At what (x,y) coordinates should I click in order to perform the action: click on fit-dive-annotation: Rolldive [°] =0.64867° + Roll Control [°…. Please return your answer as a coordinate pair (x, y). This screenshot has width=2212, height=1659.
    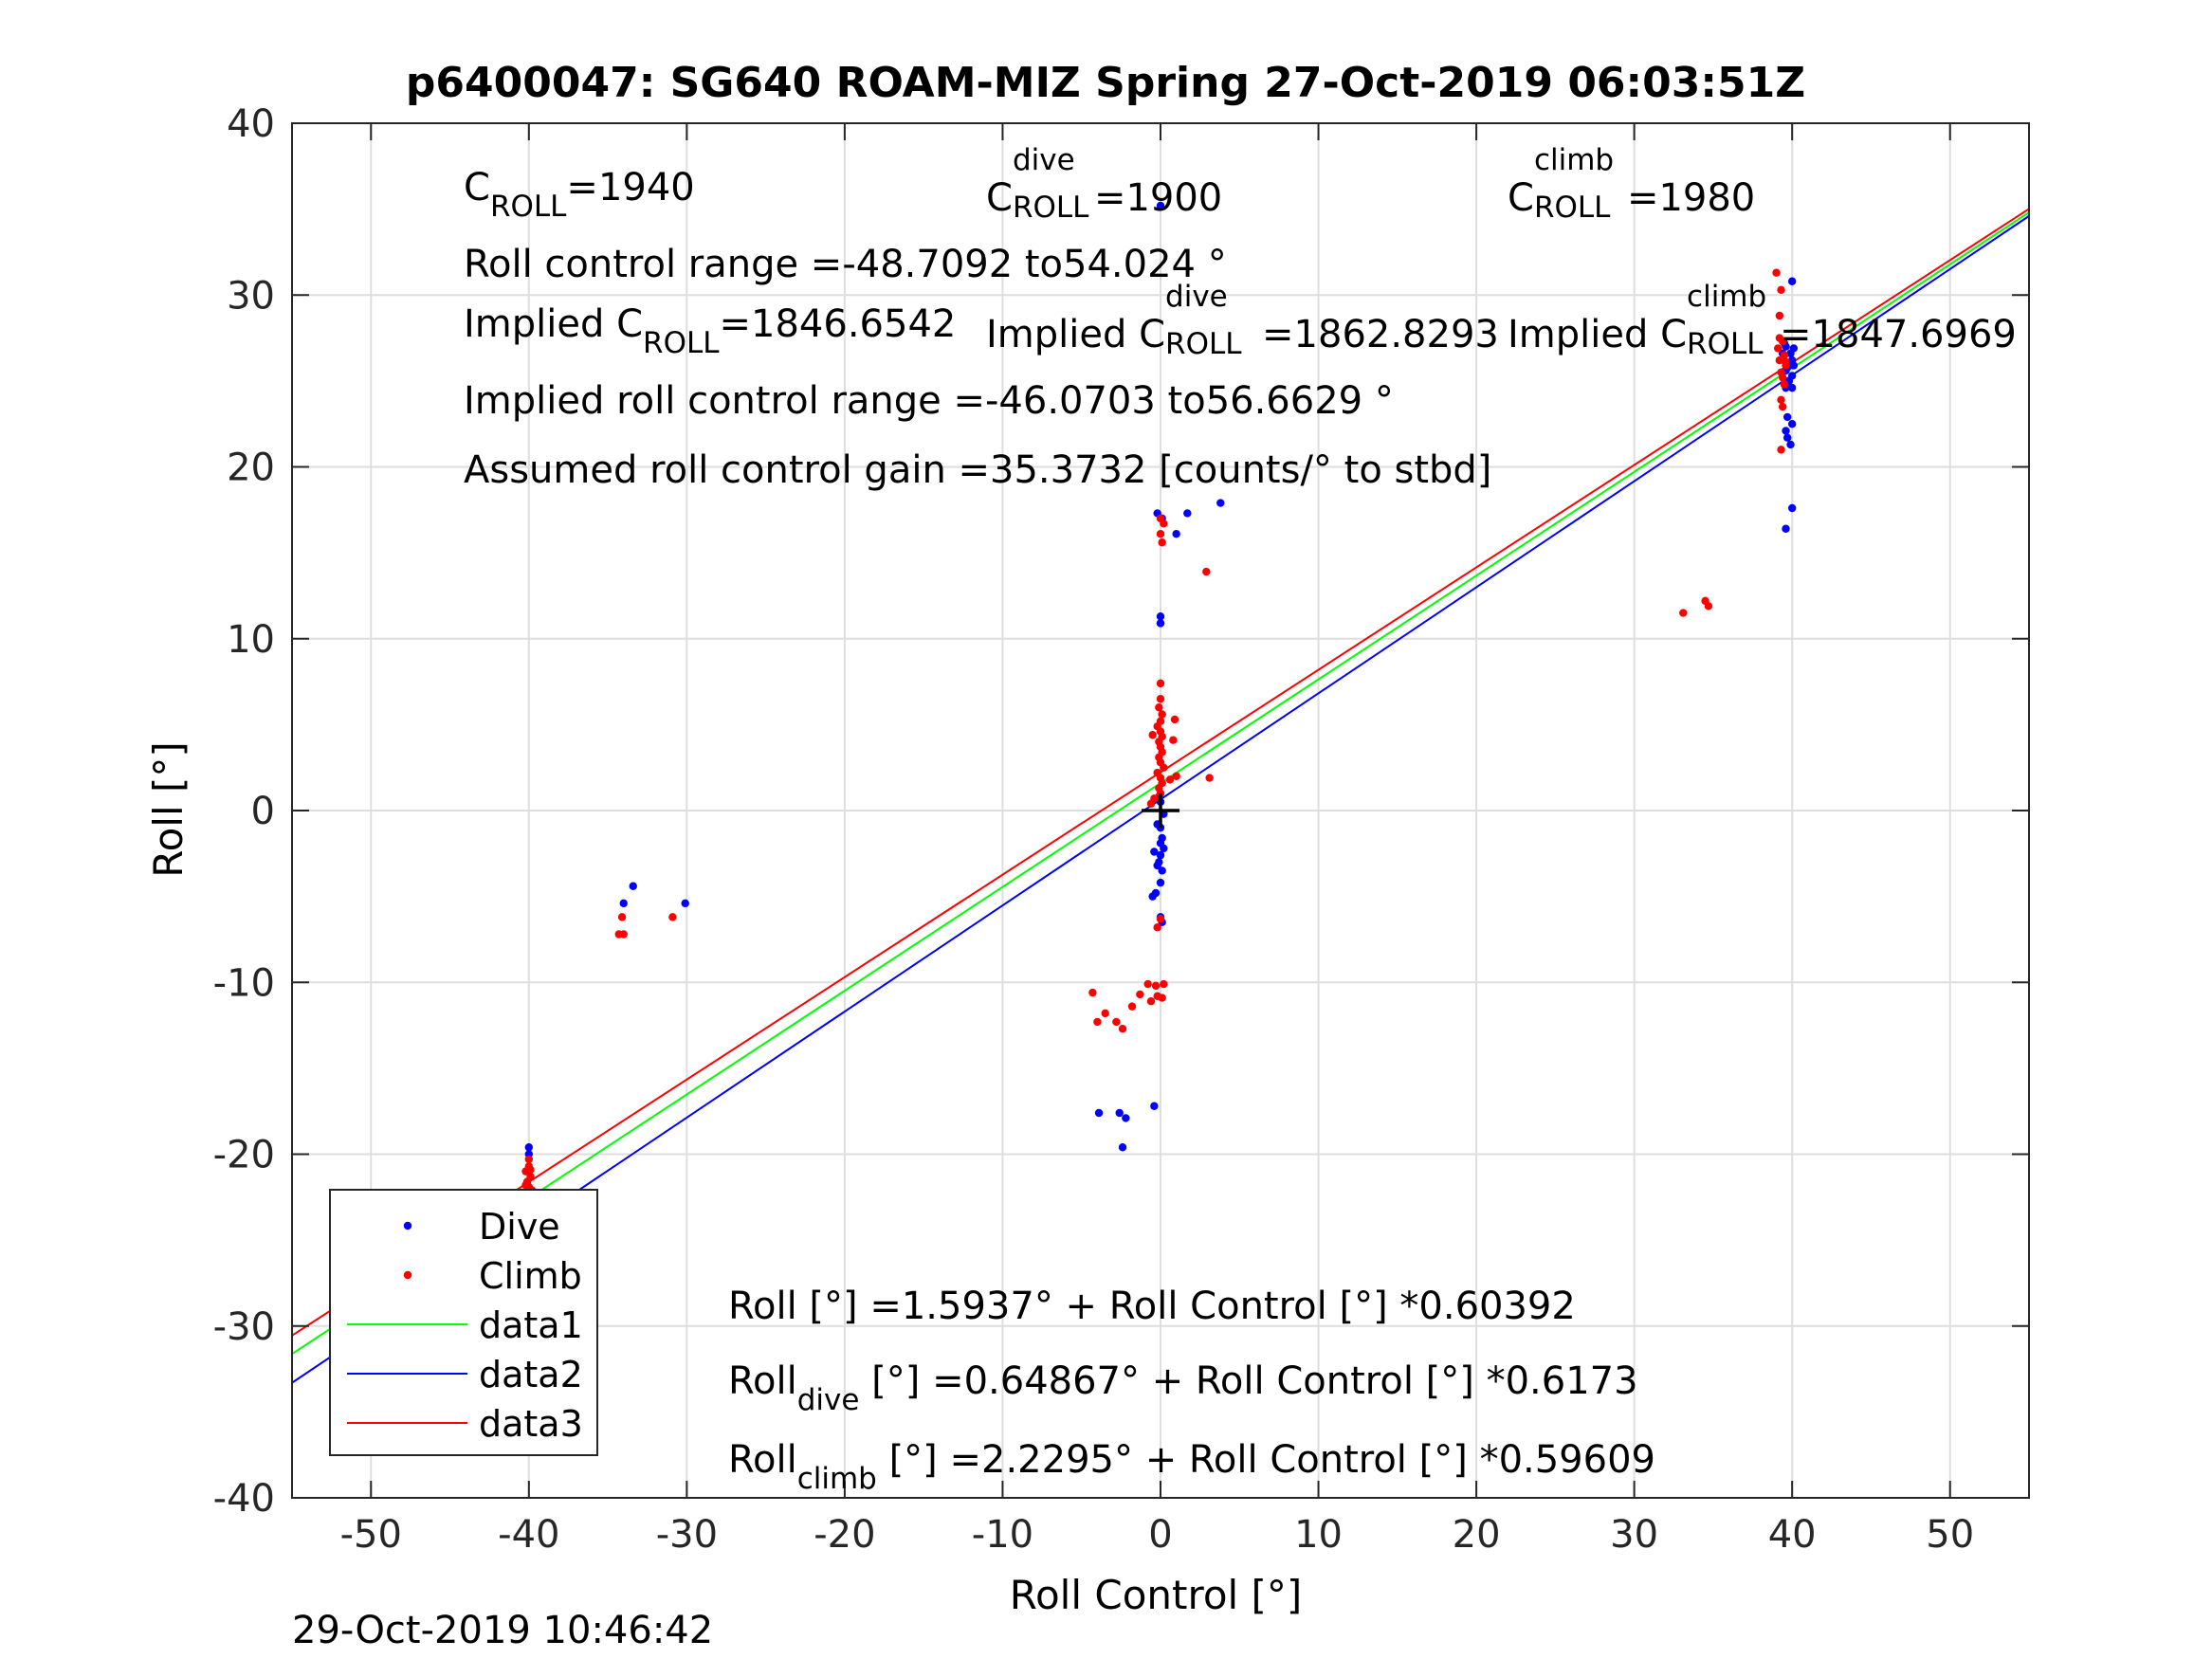
    Looking at the image, I should click on (1183, 1388).